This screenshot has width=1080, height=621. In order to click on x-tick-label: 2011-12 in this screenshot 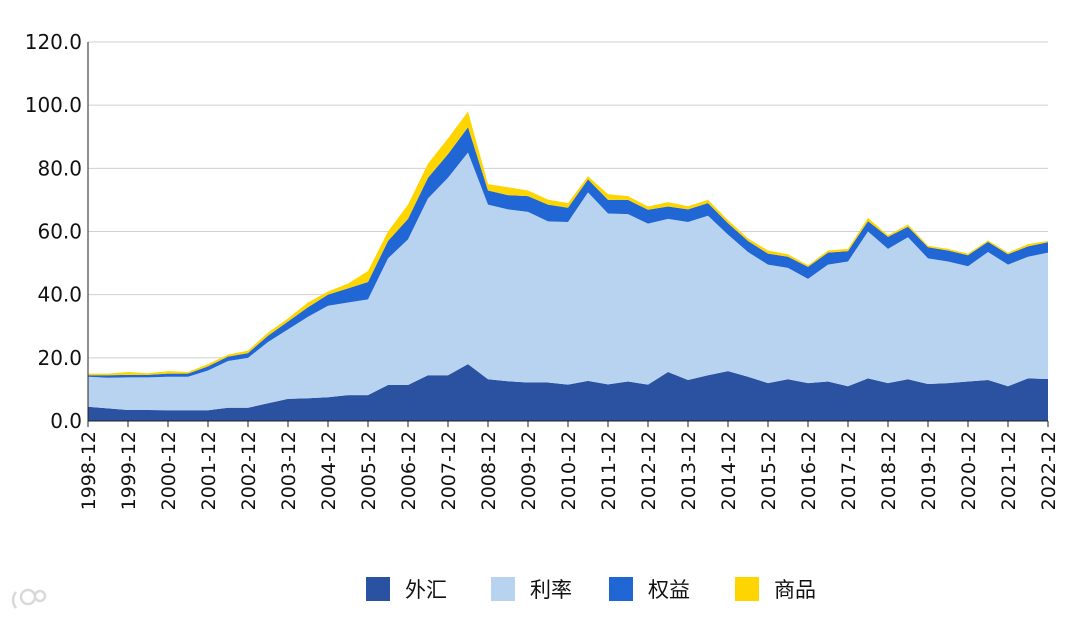, I will do `click(609, 470)`.